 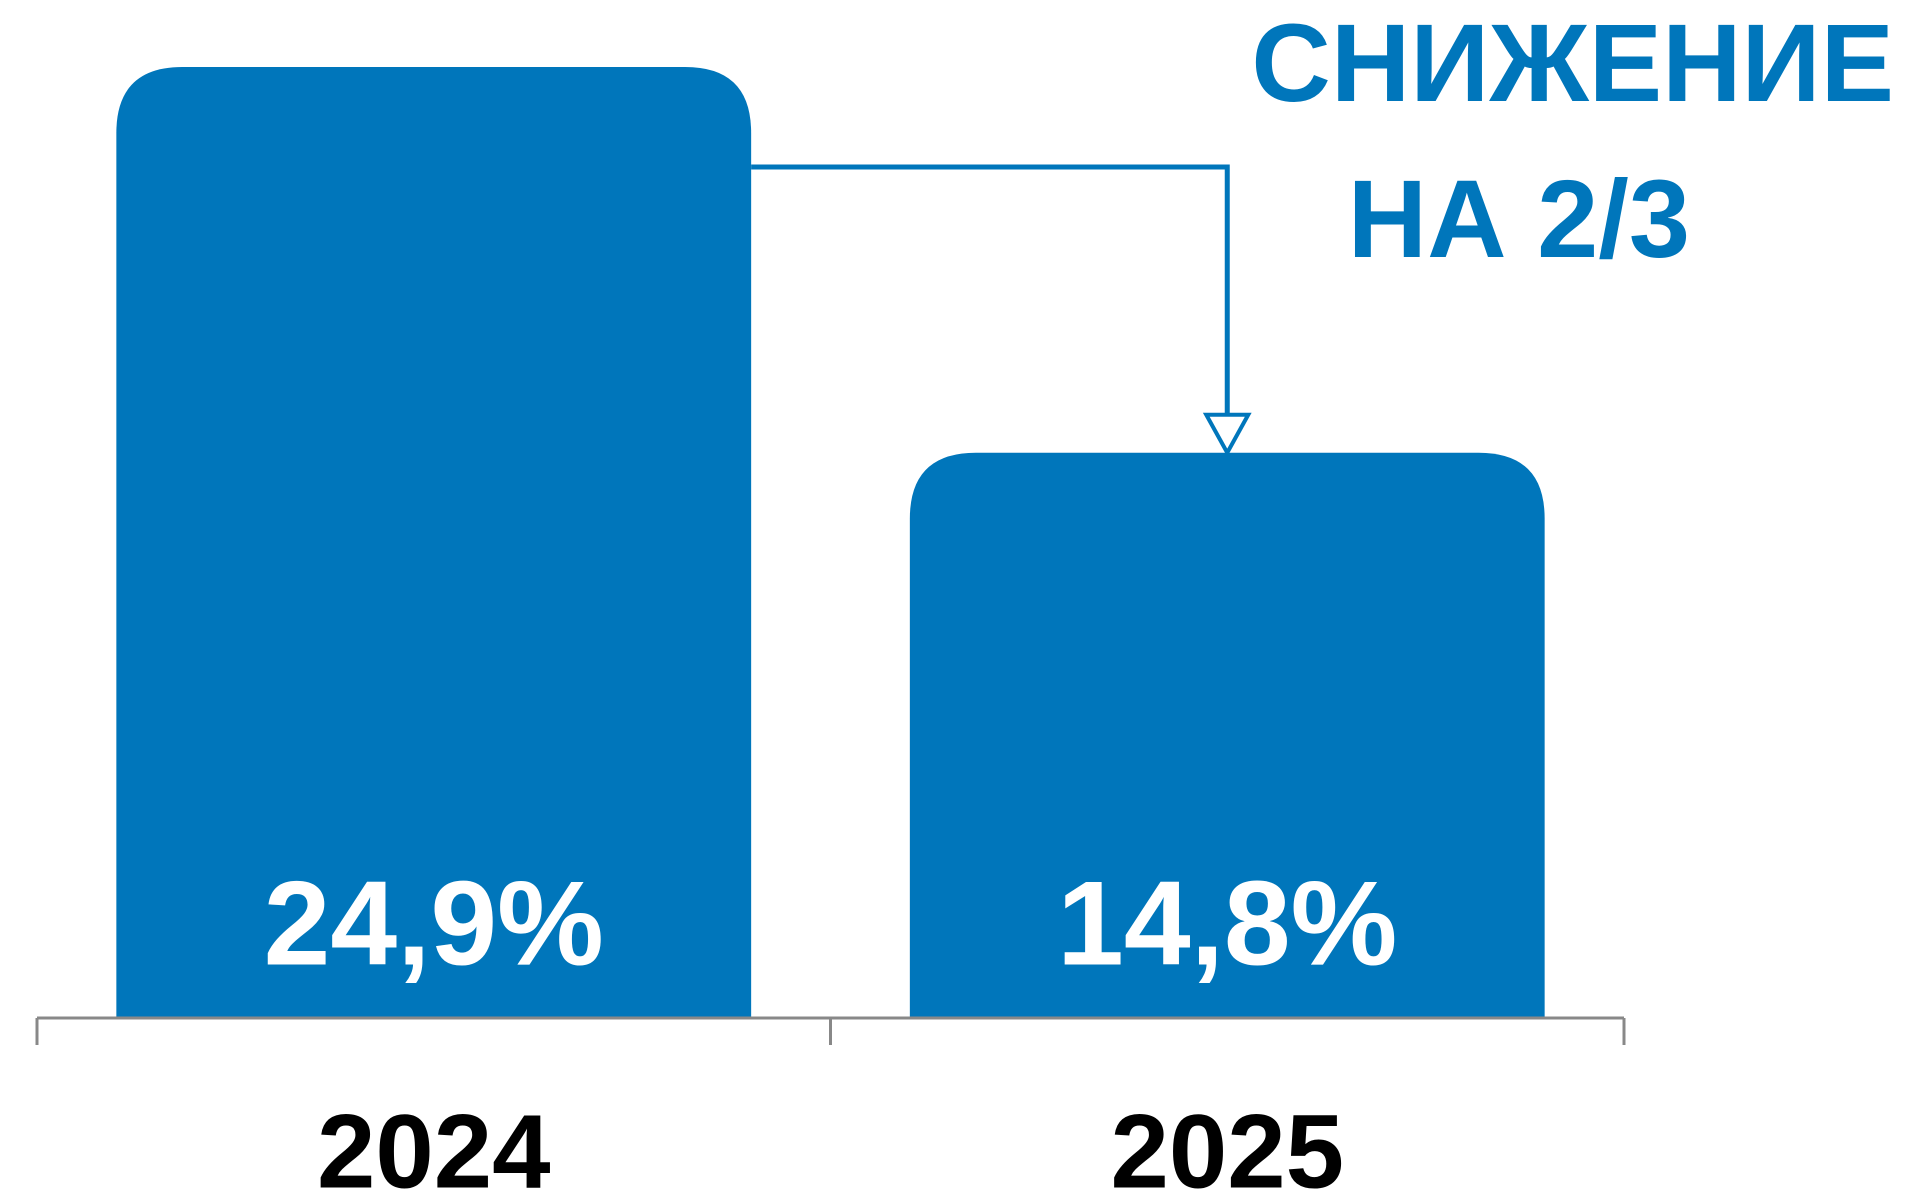 I want to click on x-tick-label: 2025, so click(x=1227, y=1146).